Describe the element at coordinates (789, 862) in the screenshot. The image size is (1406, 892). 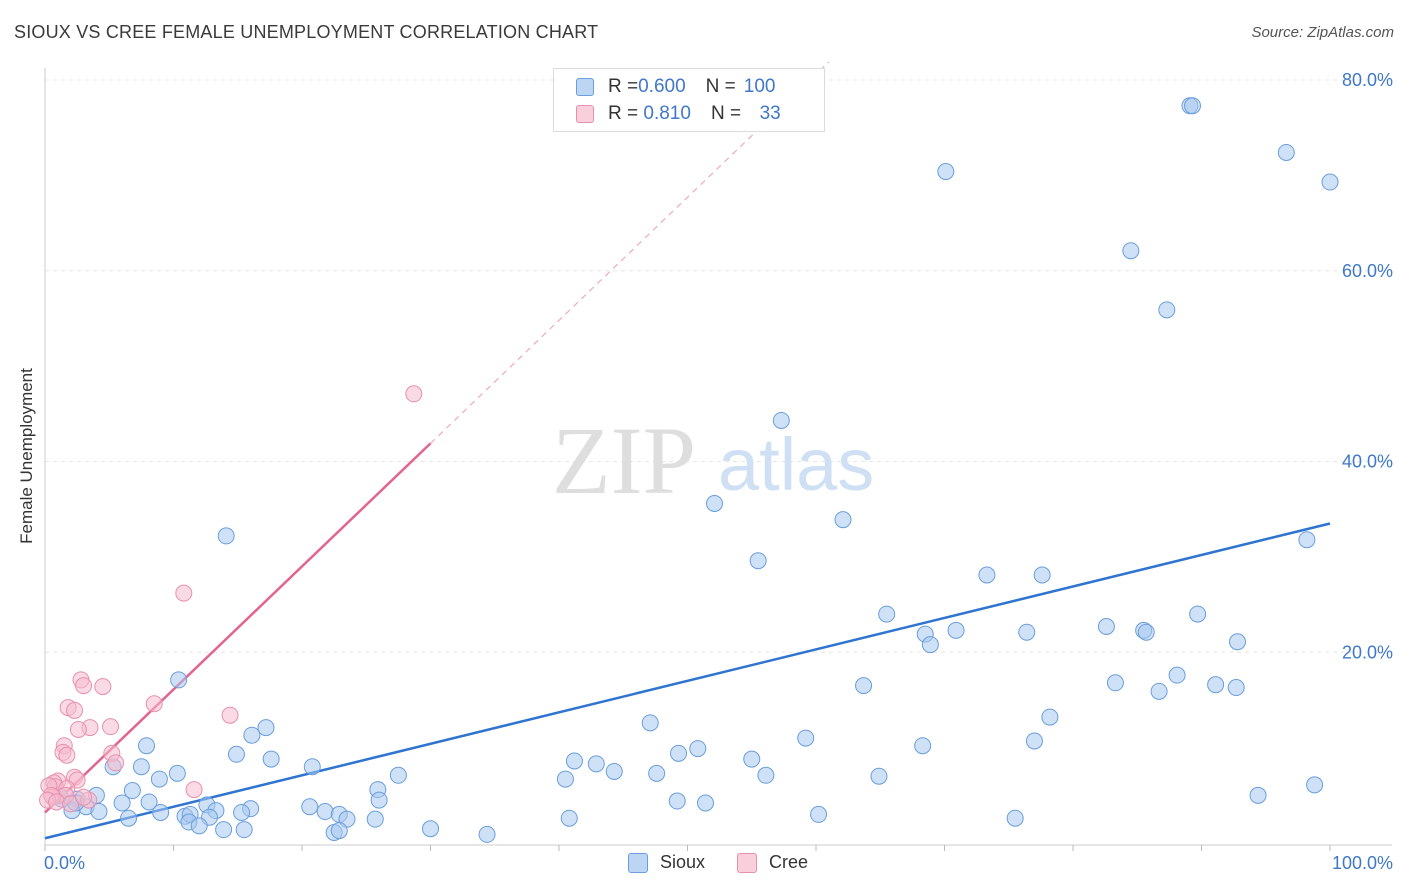
I see `cree-legend-label: Cree` at that location.